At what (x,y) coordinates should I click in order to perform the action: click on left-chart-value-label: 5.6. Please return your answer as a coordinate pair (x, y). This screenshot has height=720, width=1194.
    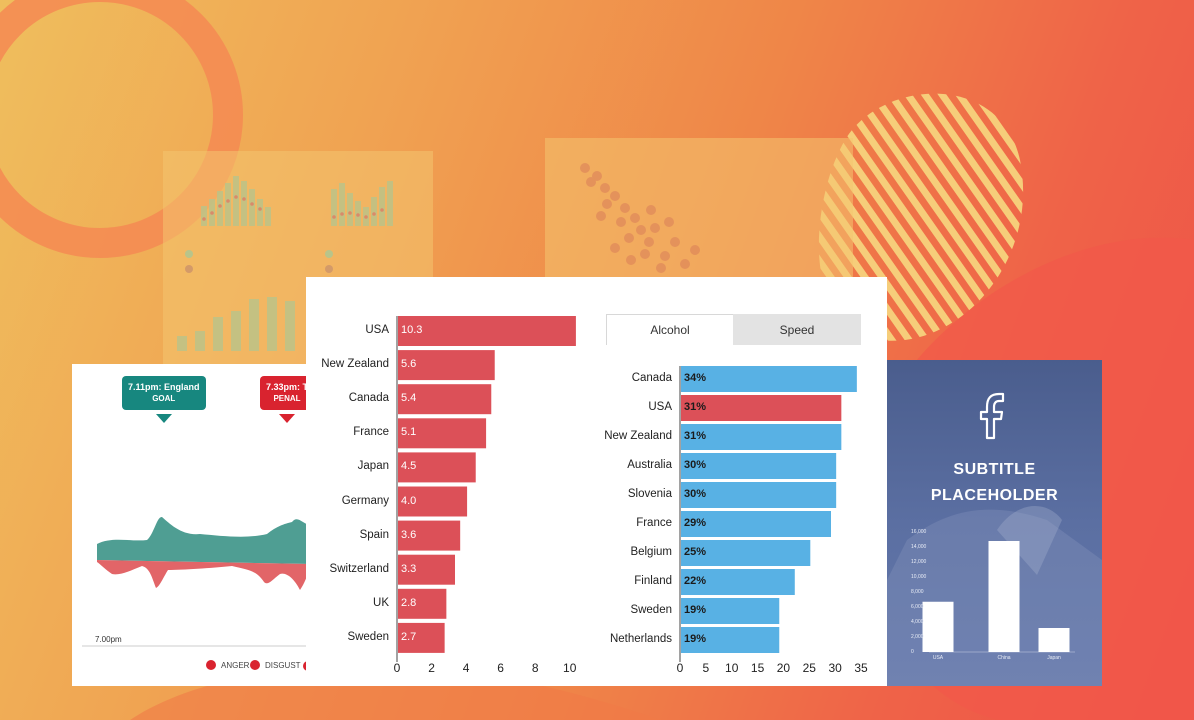
    Looking at the image, I should click on (409, 364).